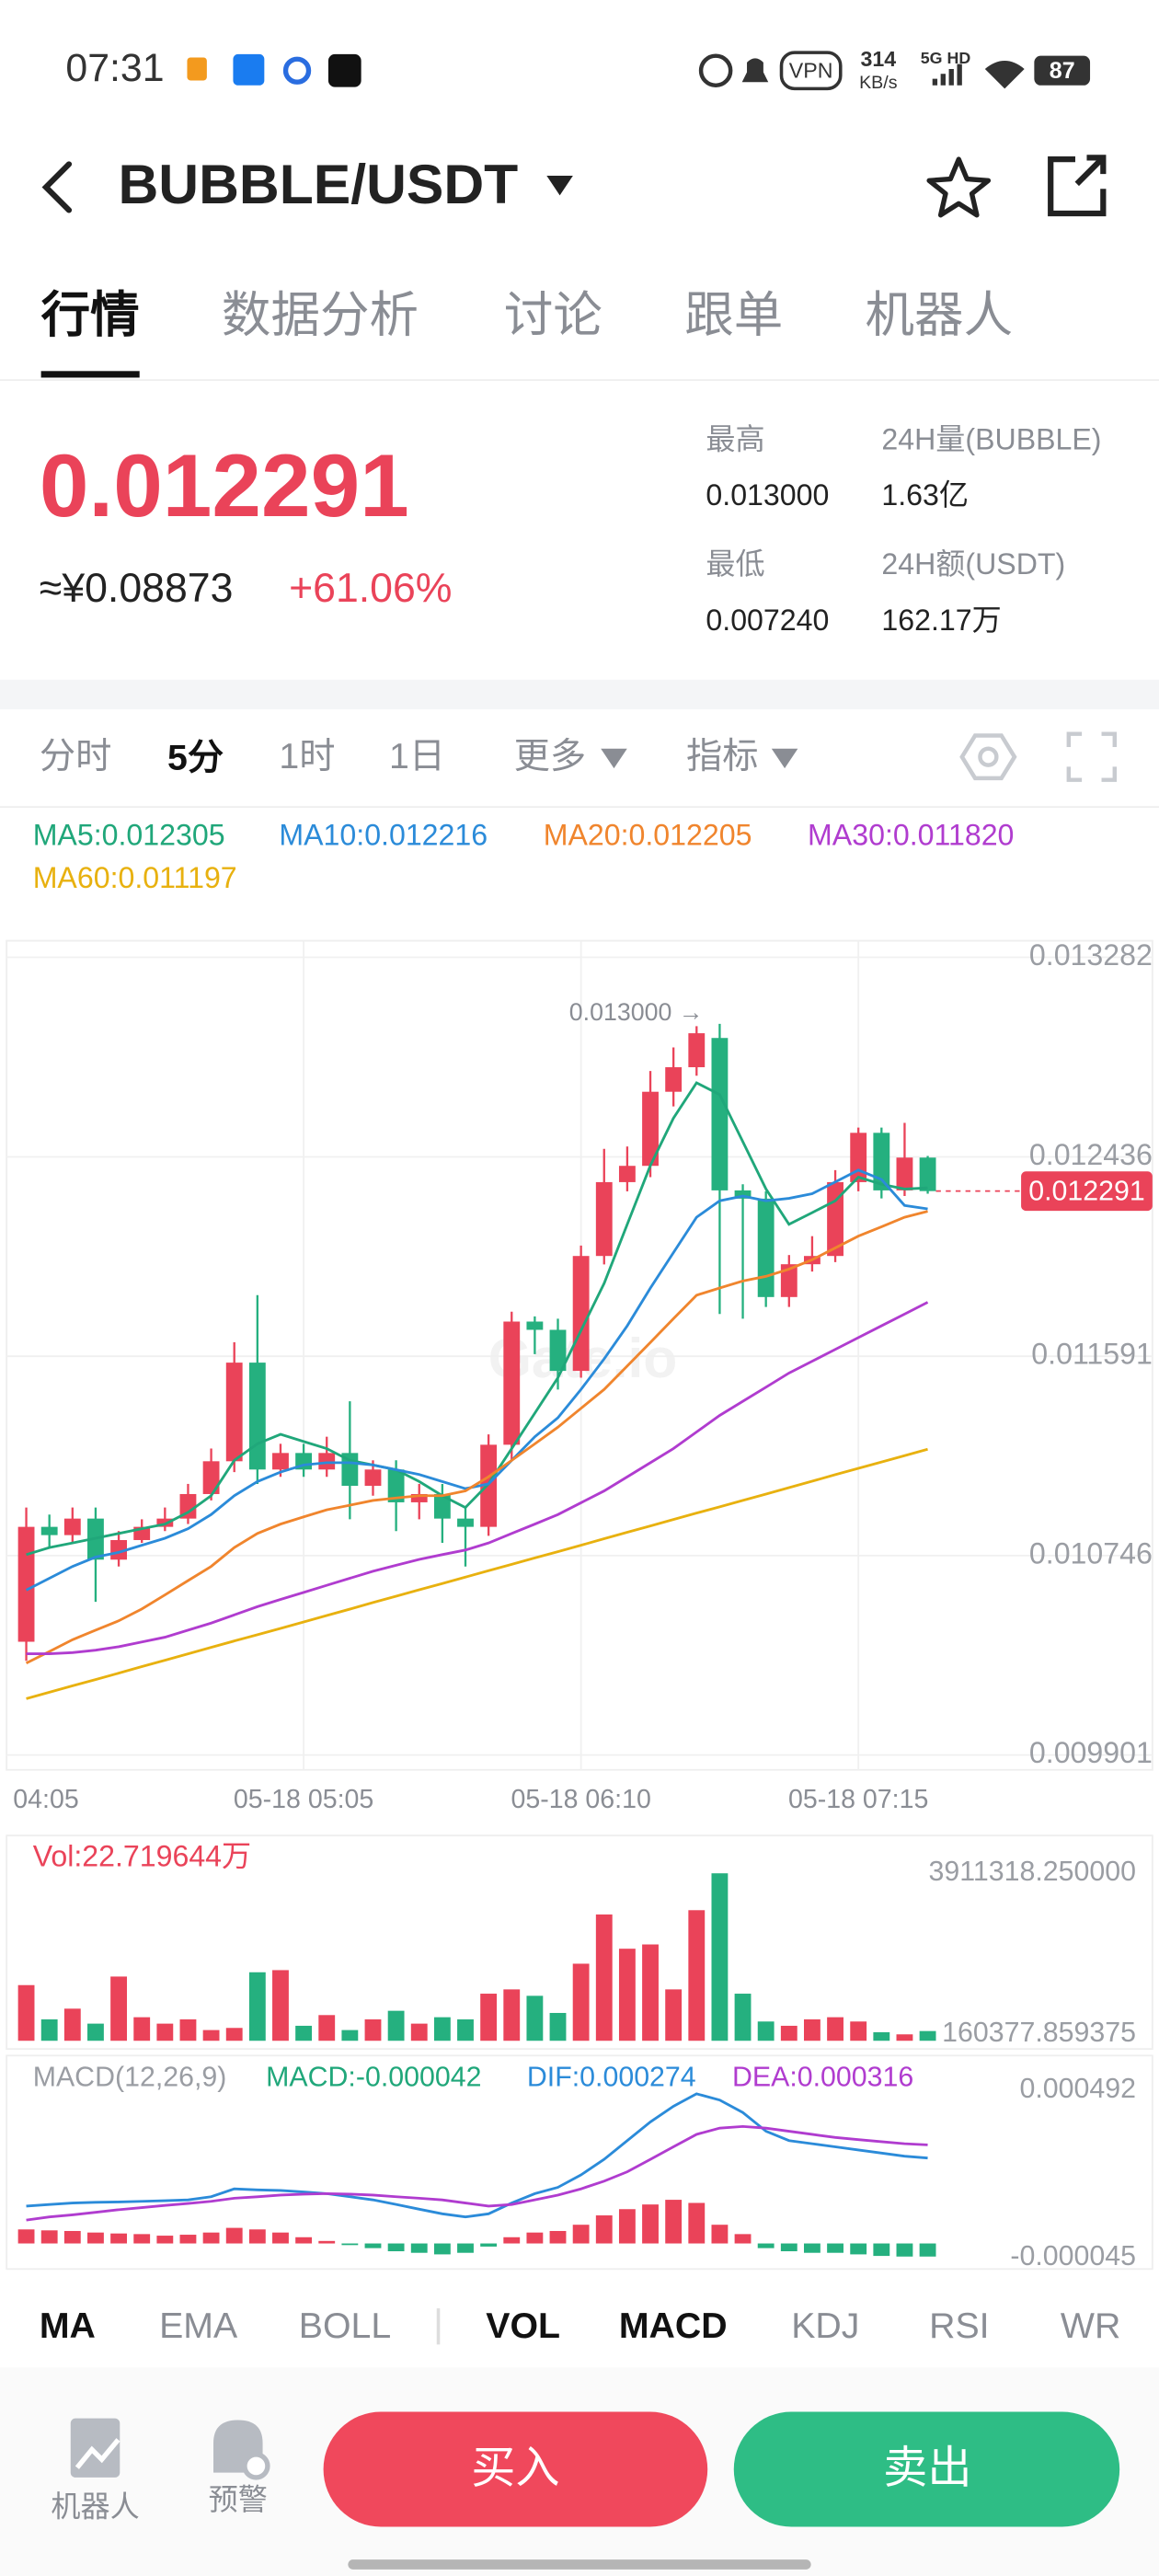  Describe the element at coordinates (648, 835) in the screenshot. I see `legend-entry: MA20:0.012205` at that location.